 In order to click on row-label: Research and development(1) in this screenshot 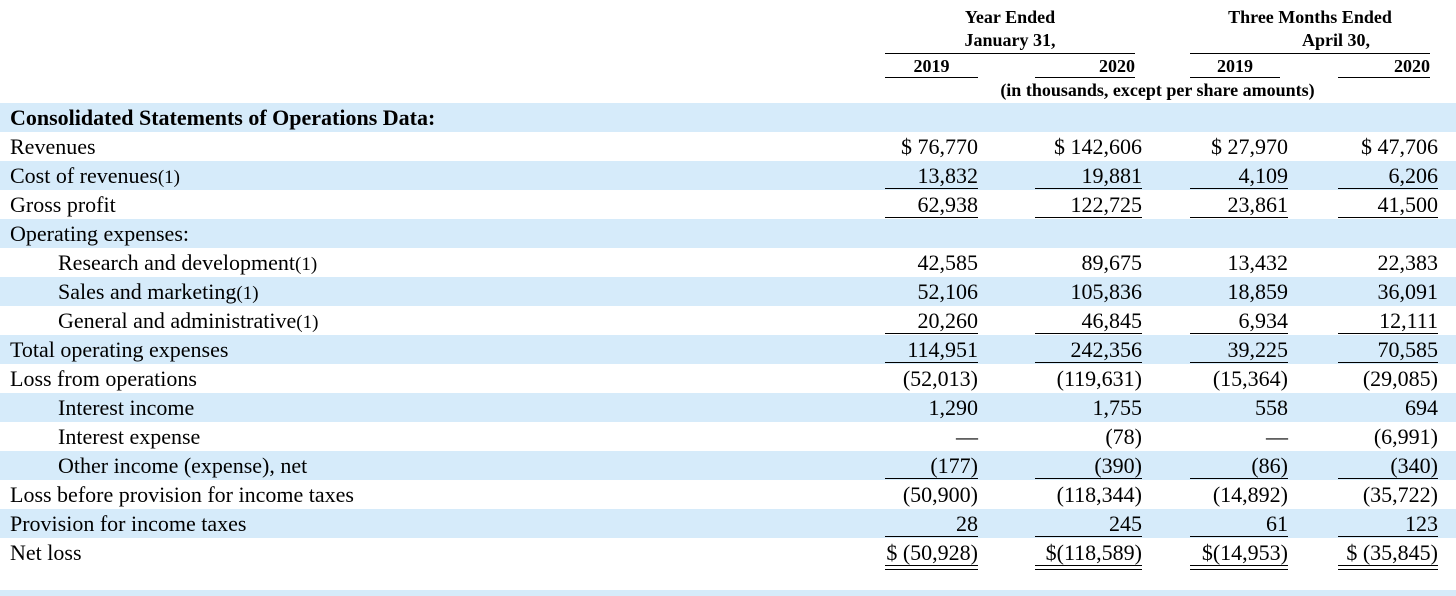, I will do `click(187, 264)`.